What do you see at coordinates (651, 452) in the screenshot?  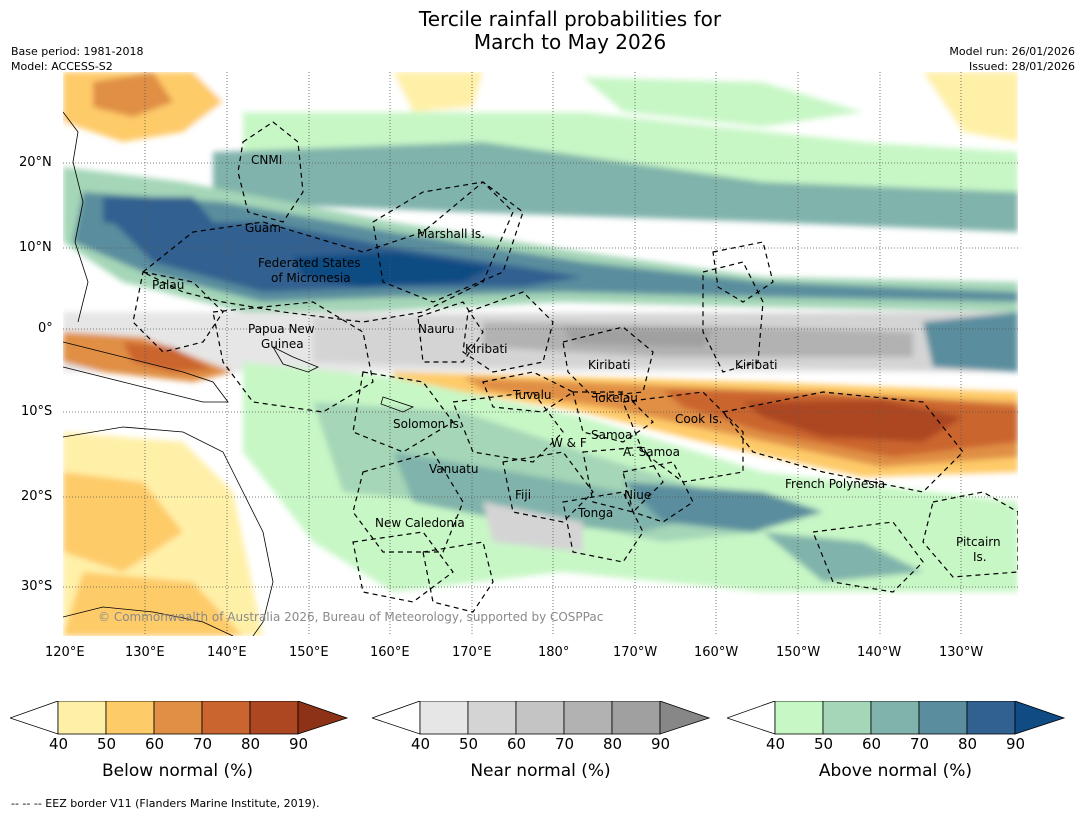 I see `region-a-samoa: A. Samoa` at bounding box center [651, 452].